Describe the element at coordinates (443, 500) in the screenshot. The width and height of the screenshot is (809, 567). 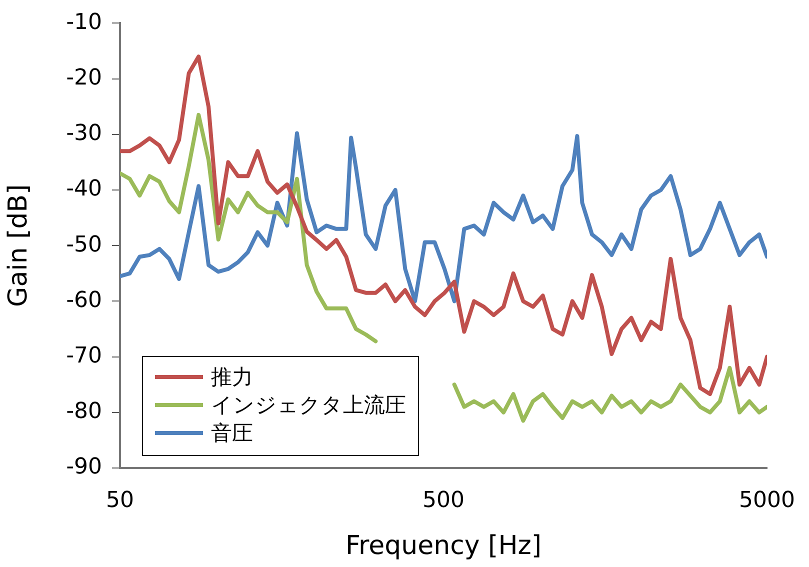
I see `x-tick-label: 500` at that location.